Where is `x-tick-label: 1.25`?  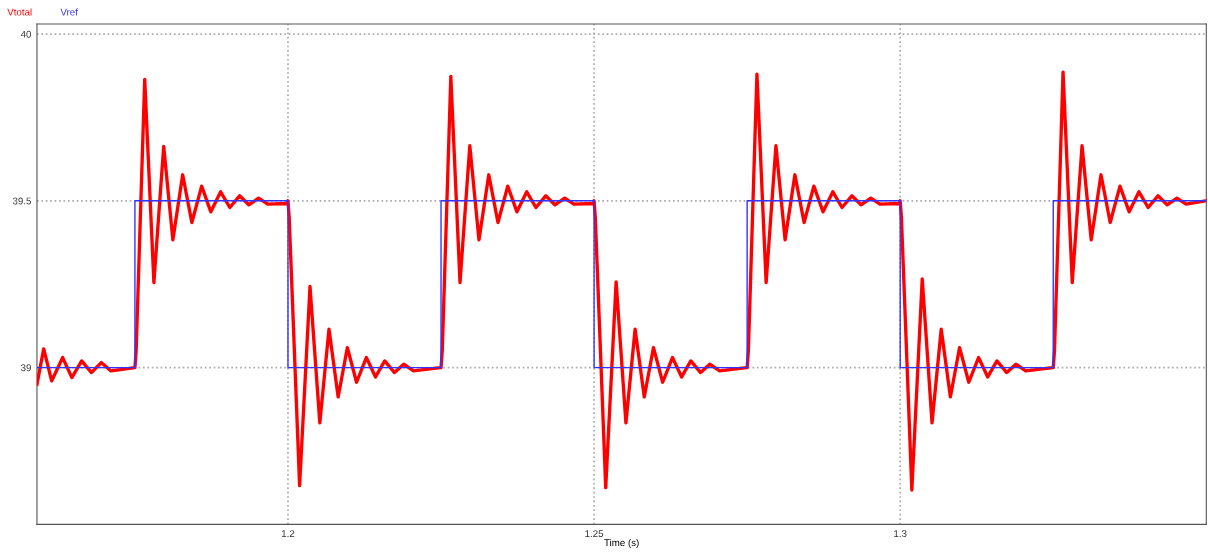
x-tick-label: 1.25 is located at coordinates (594, 534).